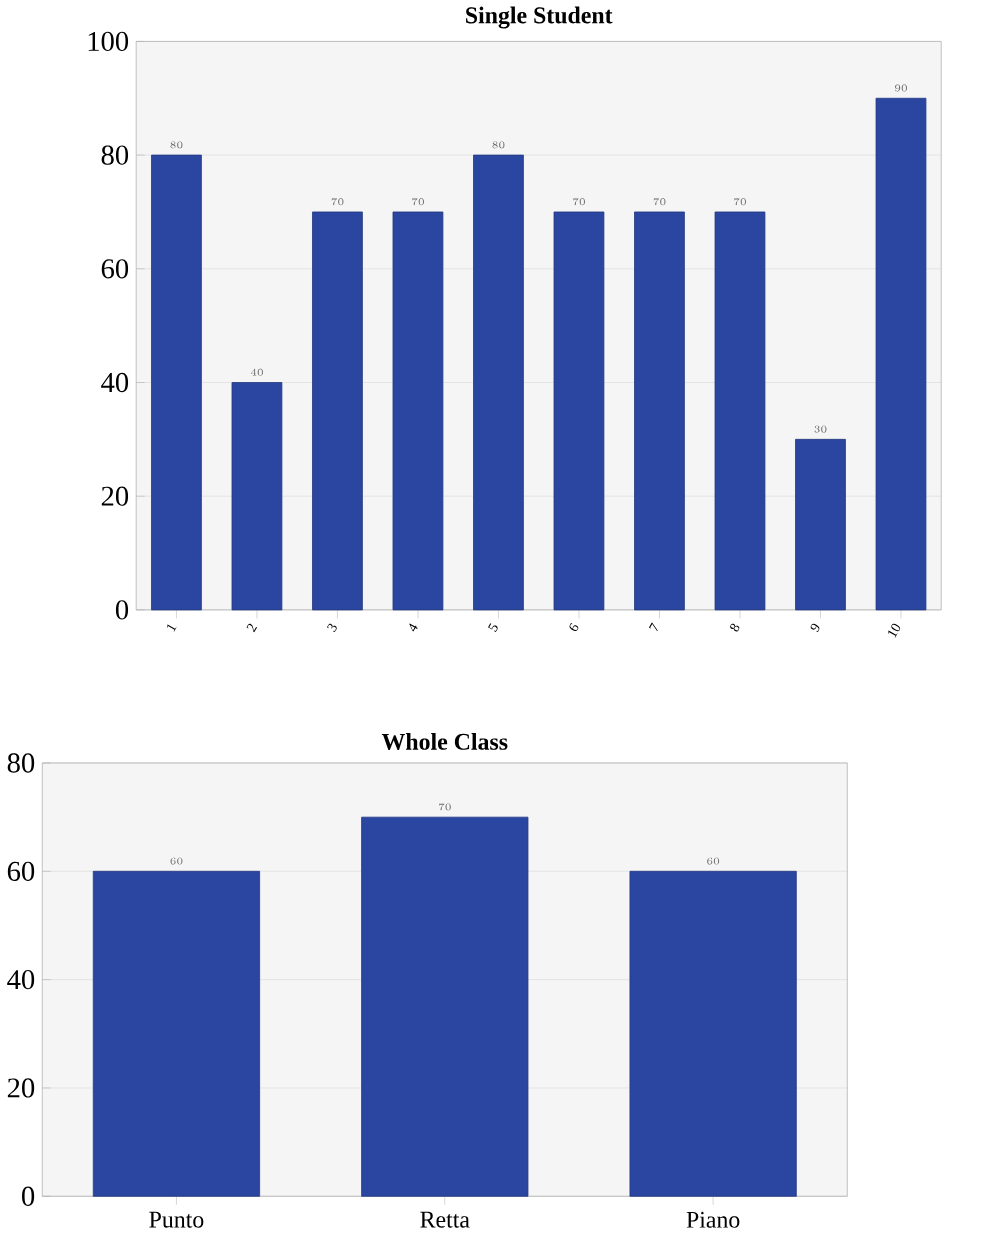  I want to click on x-tick-label: Piano, so click(713, 1219).